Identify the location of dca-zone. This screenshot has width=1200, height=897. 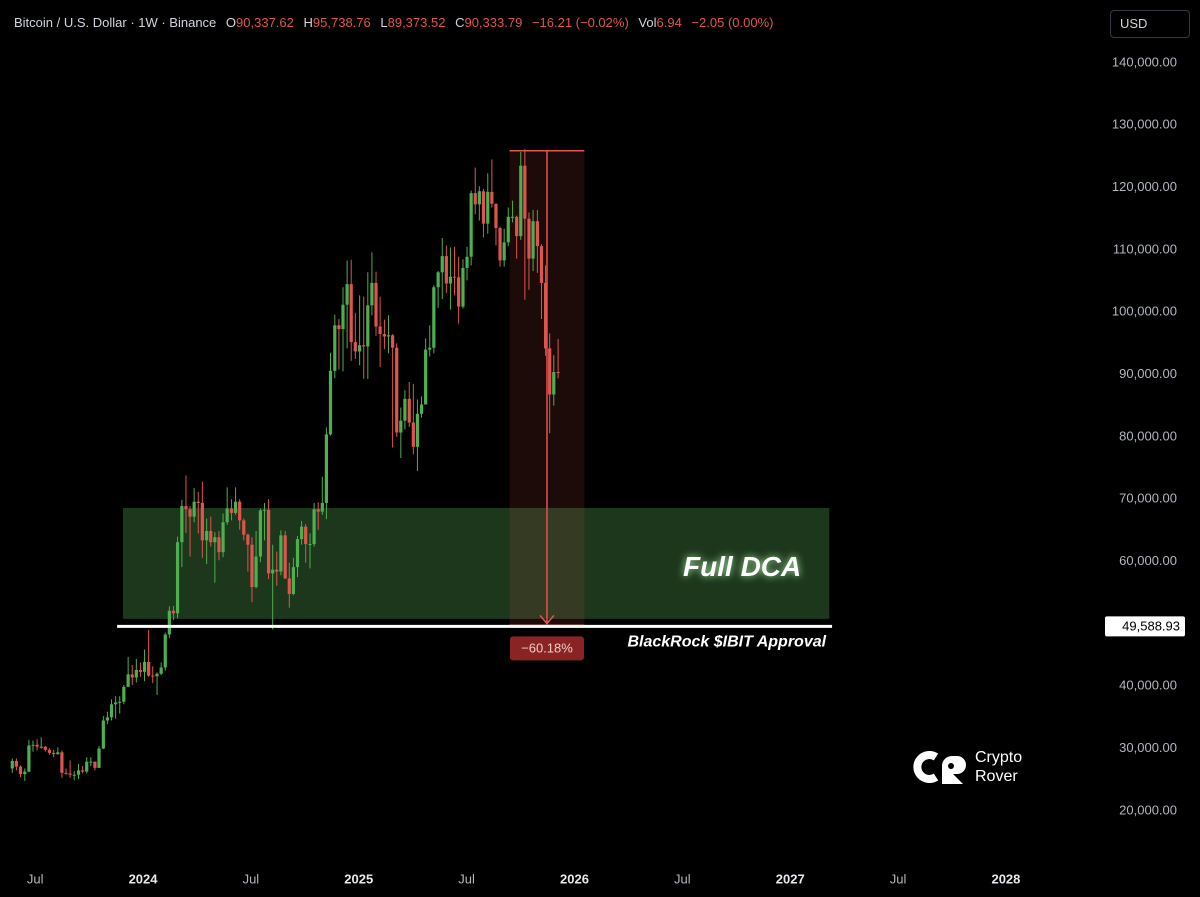
(476, 563).